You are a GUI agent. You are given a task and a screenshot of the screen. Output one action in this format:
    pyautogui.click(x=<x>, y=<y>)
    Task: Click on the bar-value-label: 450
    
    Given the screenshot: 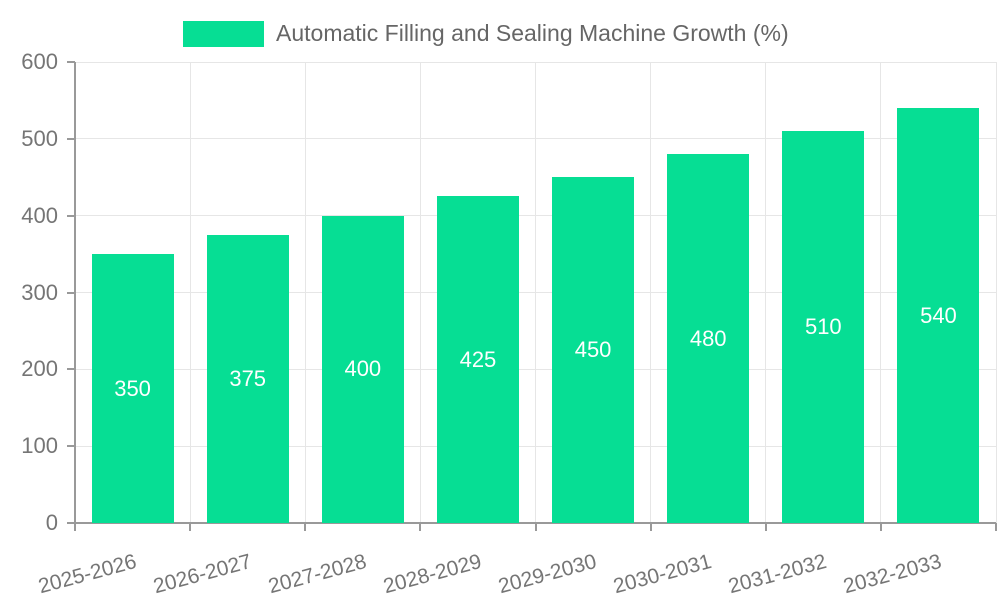 What is the action you would take?
    pyautogui.click(x=593, y=350)
    